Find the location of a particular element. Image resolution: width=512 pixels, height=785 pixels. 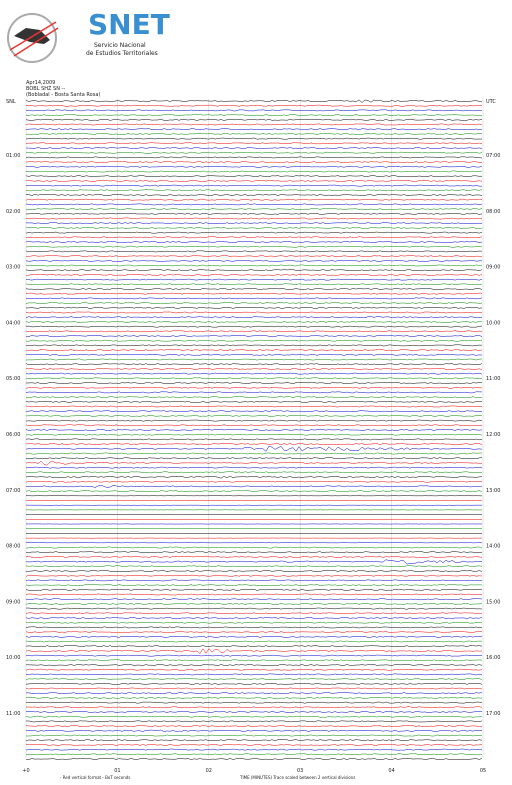

x-label: 05 is located at coordinates (483, 771).